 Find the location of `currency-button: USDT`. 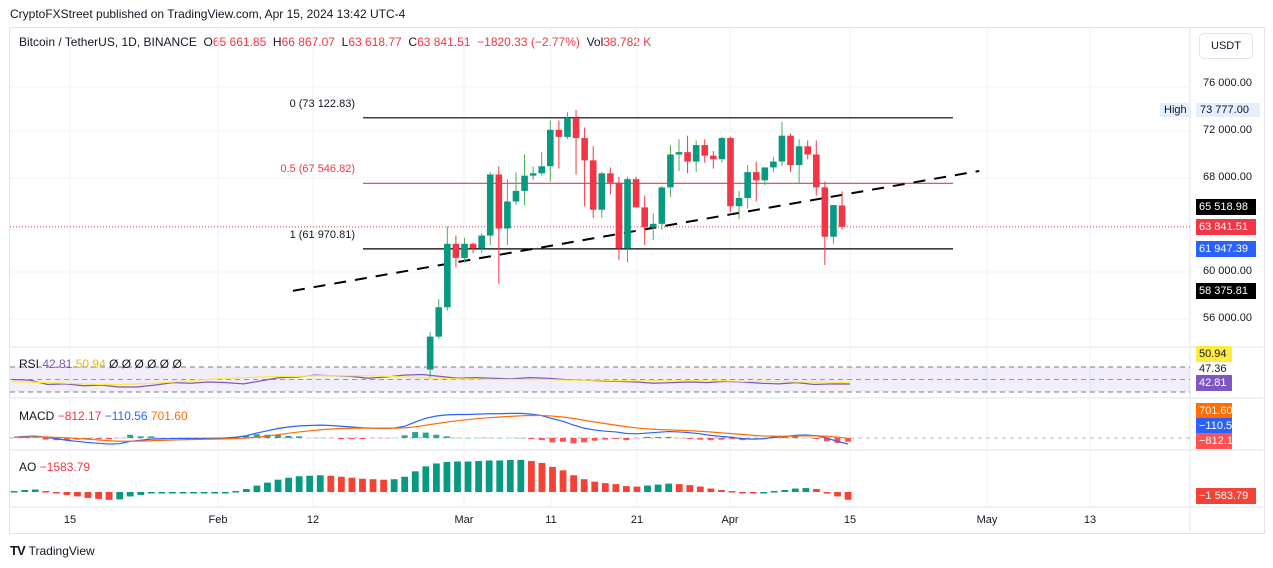

currency-button: USDT is located at coordinates (1226, 46).